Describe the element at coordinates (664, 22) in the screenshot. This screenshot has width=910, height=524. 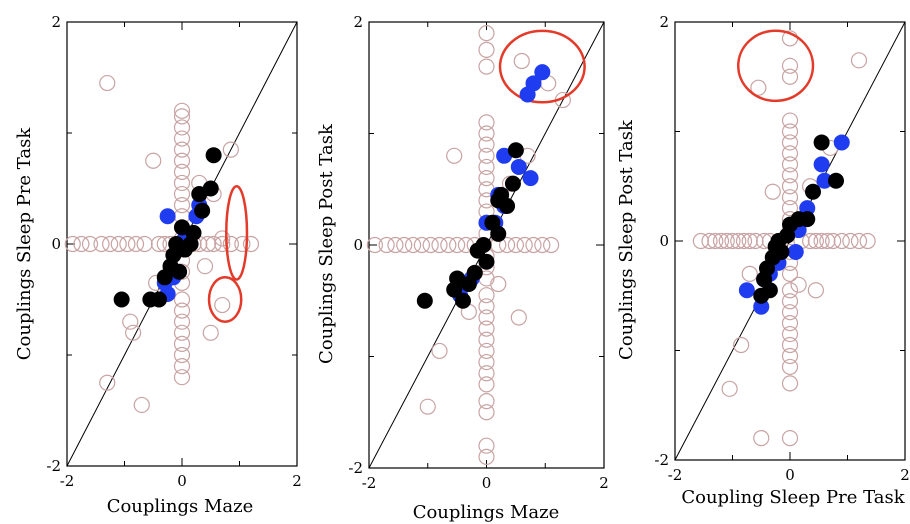
I see `y-tick-label: 2` at that location.